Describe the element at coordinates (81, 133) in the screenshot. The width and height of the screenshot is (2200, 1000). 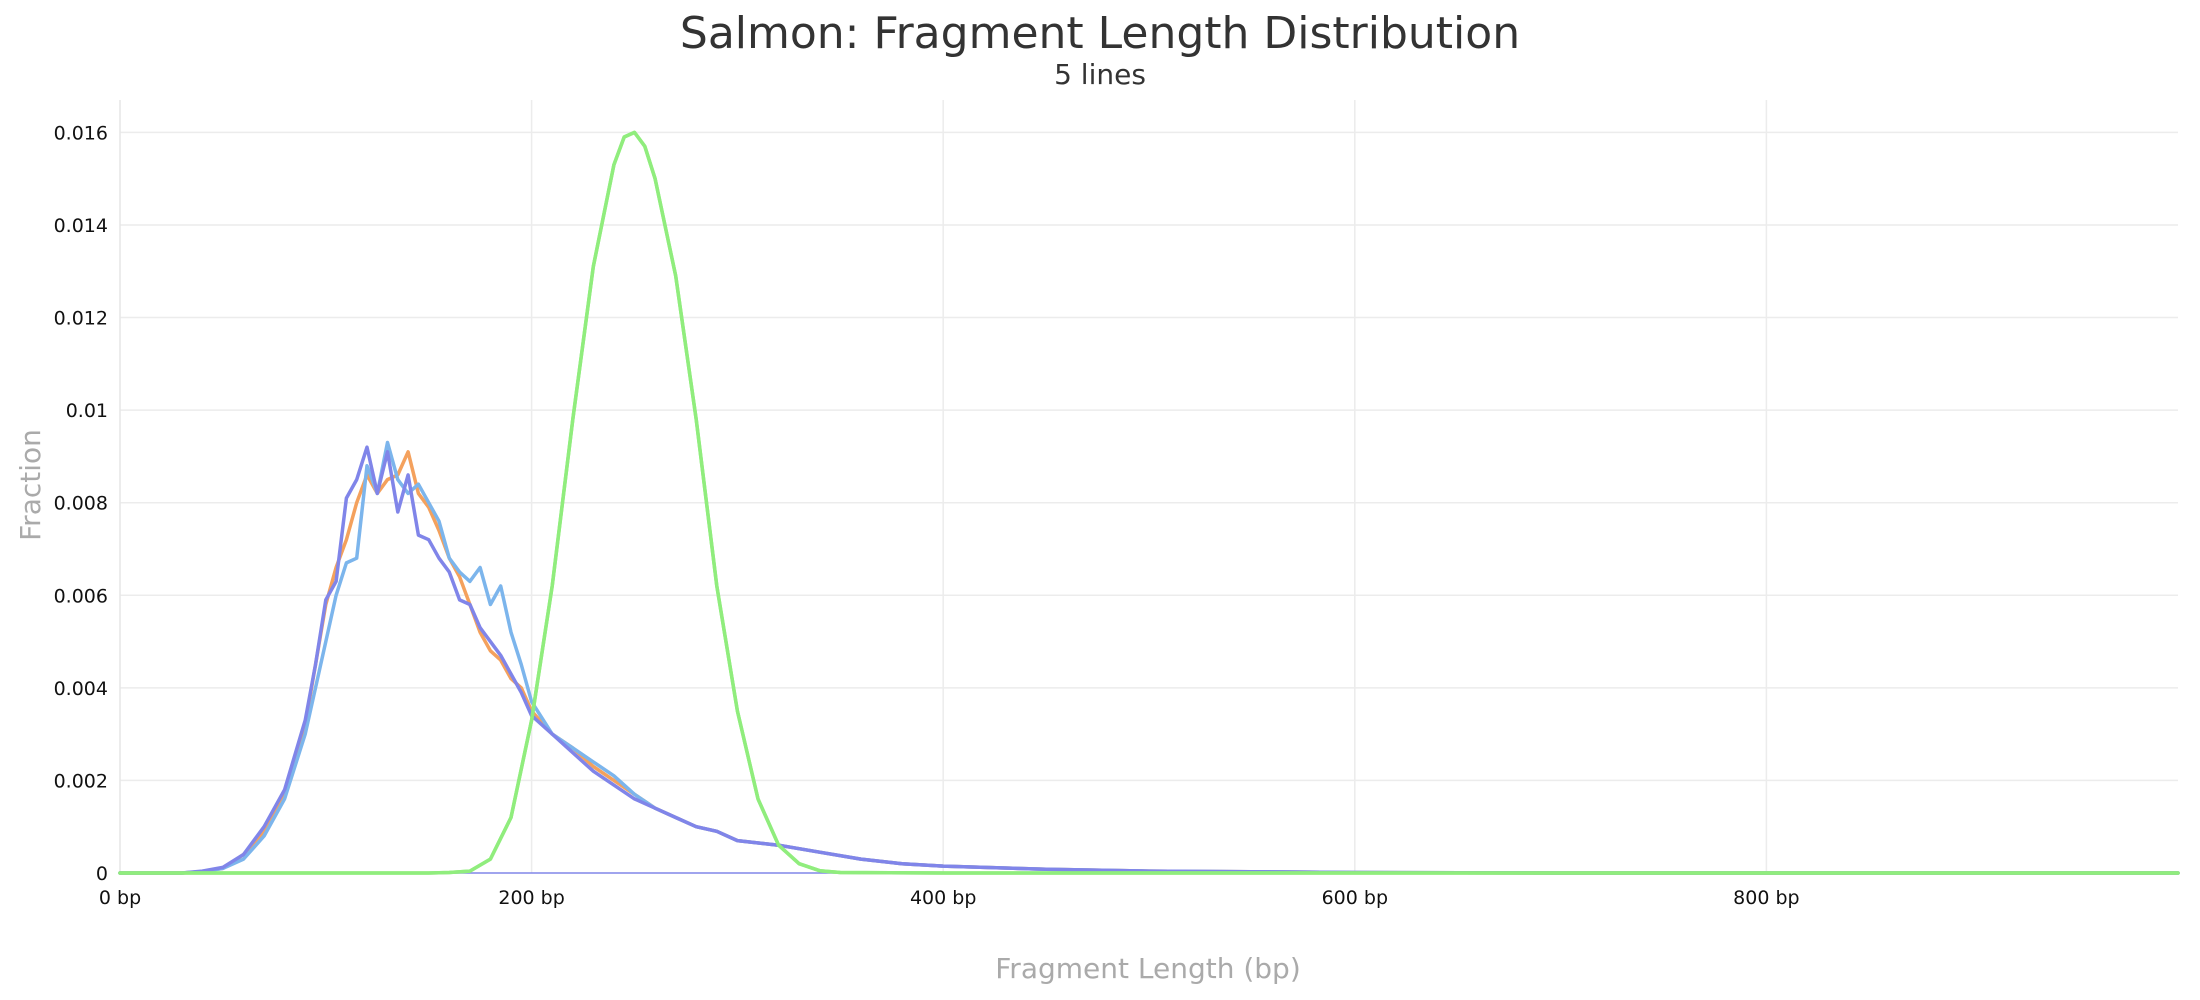
I see `y-tick-label: 0.016` at that location.